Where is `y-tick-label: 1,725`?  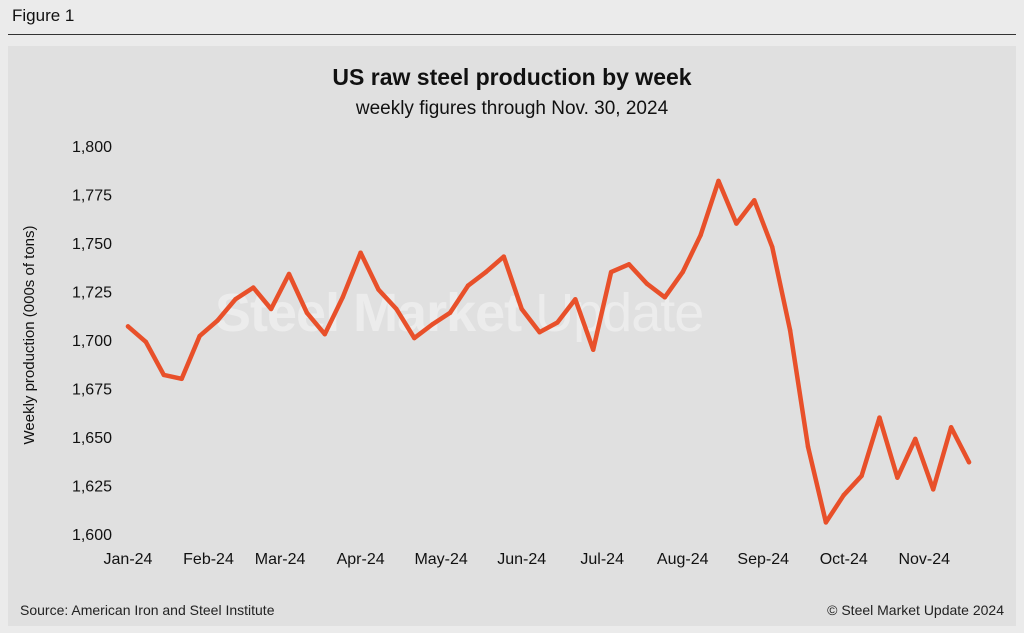
y-tick-label: 1,725 is located at coordinates (92, 293).